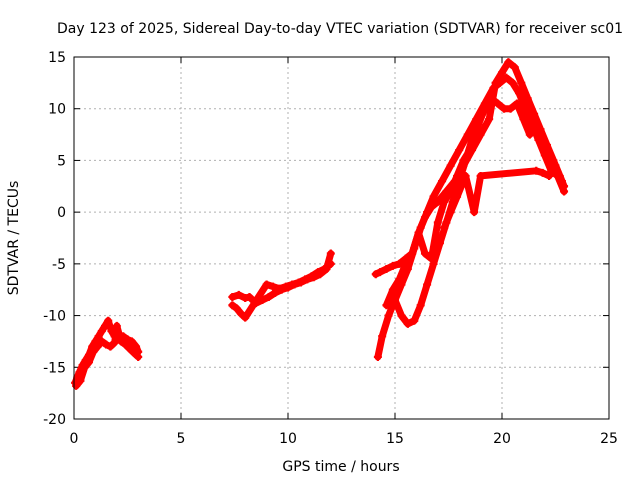 The height and width of the screenshot is (480, 640). I want to click on x-axis-label: GPS time / hours, so click(340, 467).